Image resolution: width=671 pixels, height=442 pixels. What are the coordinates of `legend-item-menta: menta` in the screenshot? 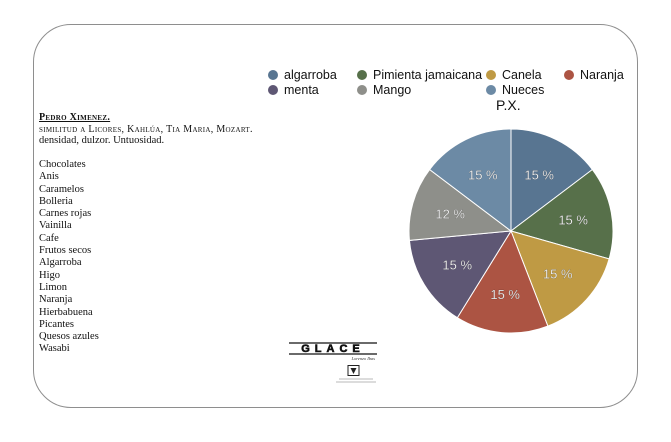 It's located at (312, 90).